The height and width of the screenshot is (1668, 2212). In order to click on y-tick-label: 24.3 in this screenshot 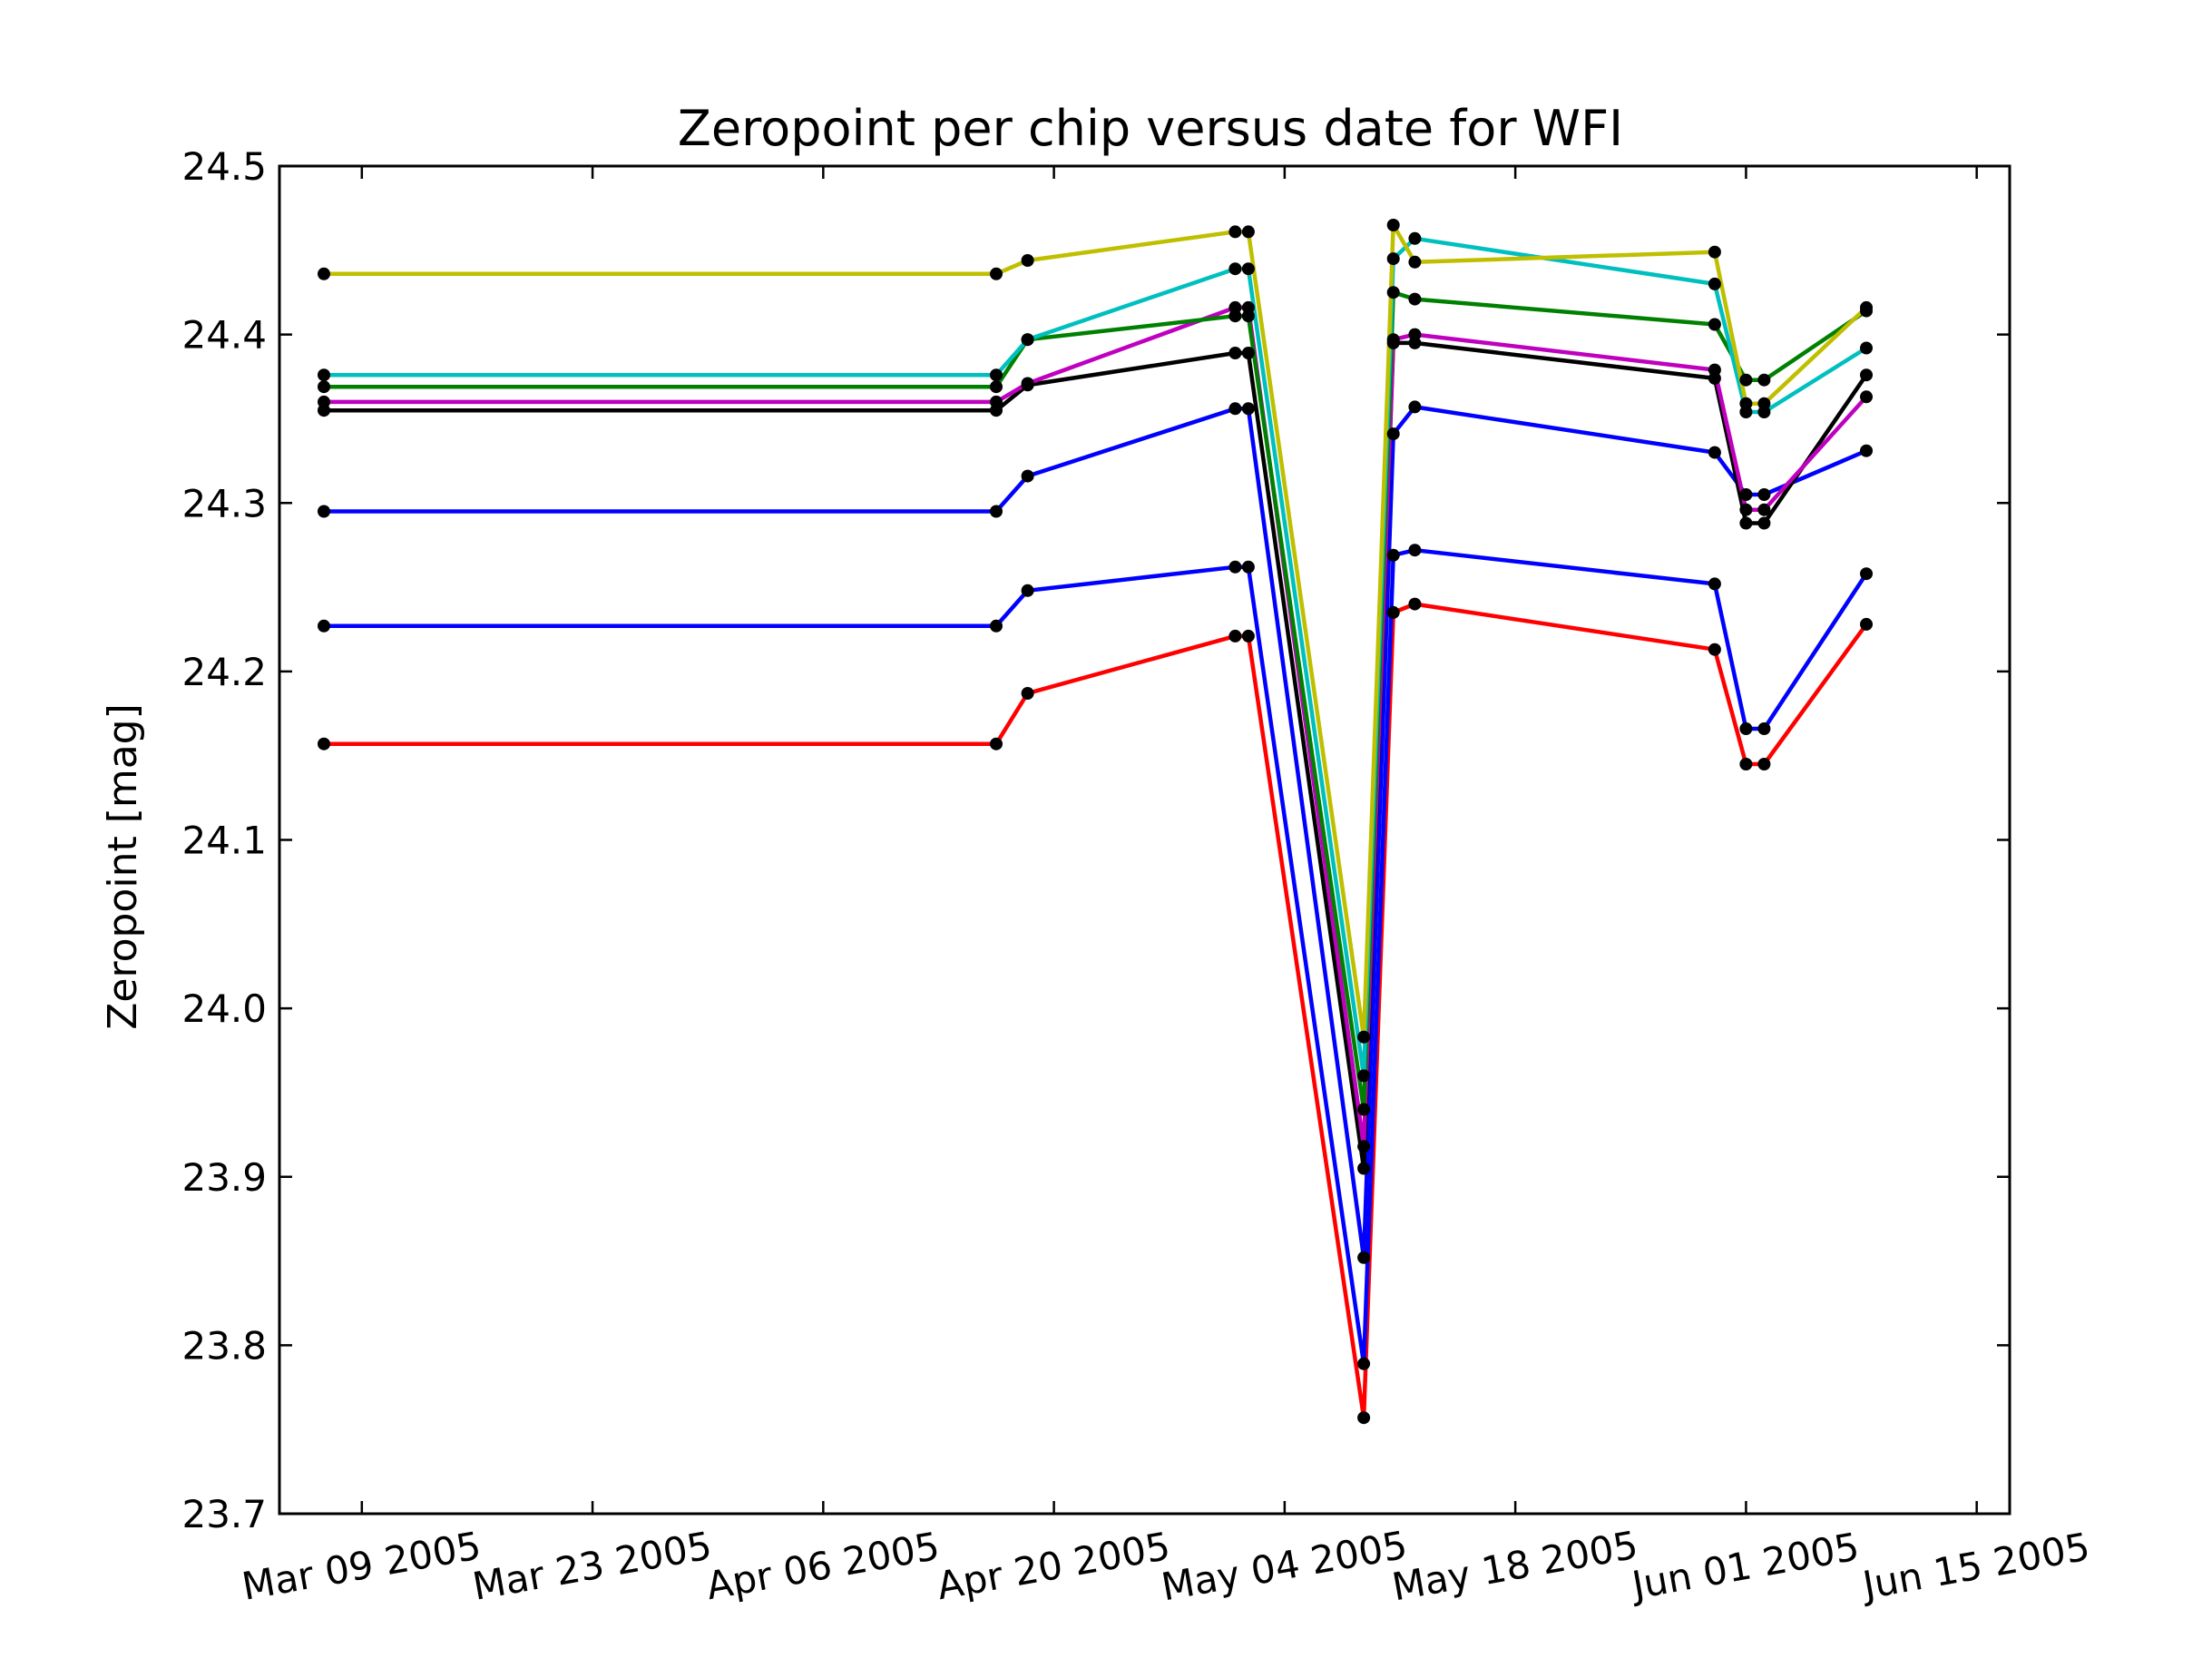, I will do `click(224, 503)`.